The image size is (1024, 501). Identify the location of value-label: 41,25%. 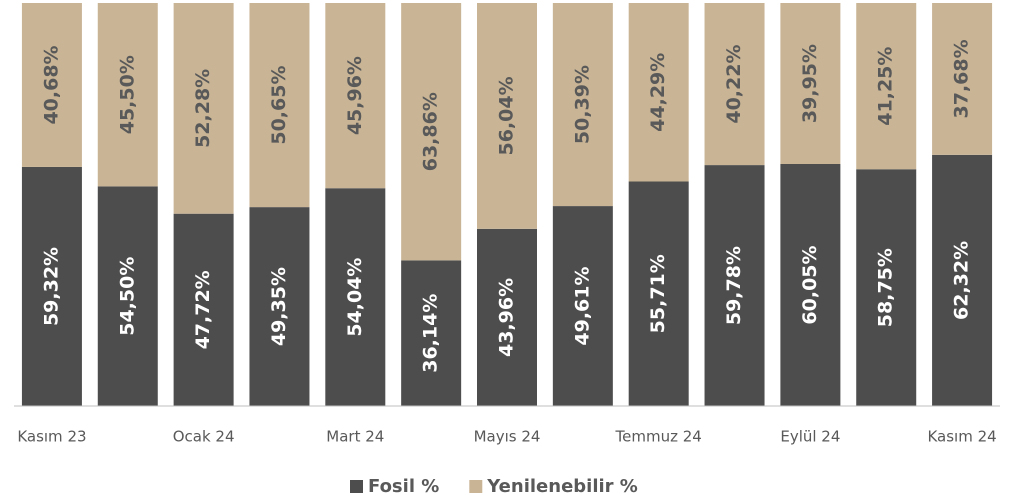
(886, 86).